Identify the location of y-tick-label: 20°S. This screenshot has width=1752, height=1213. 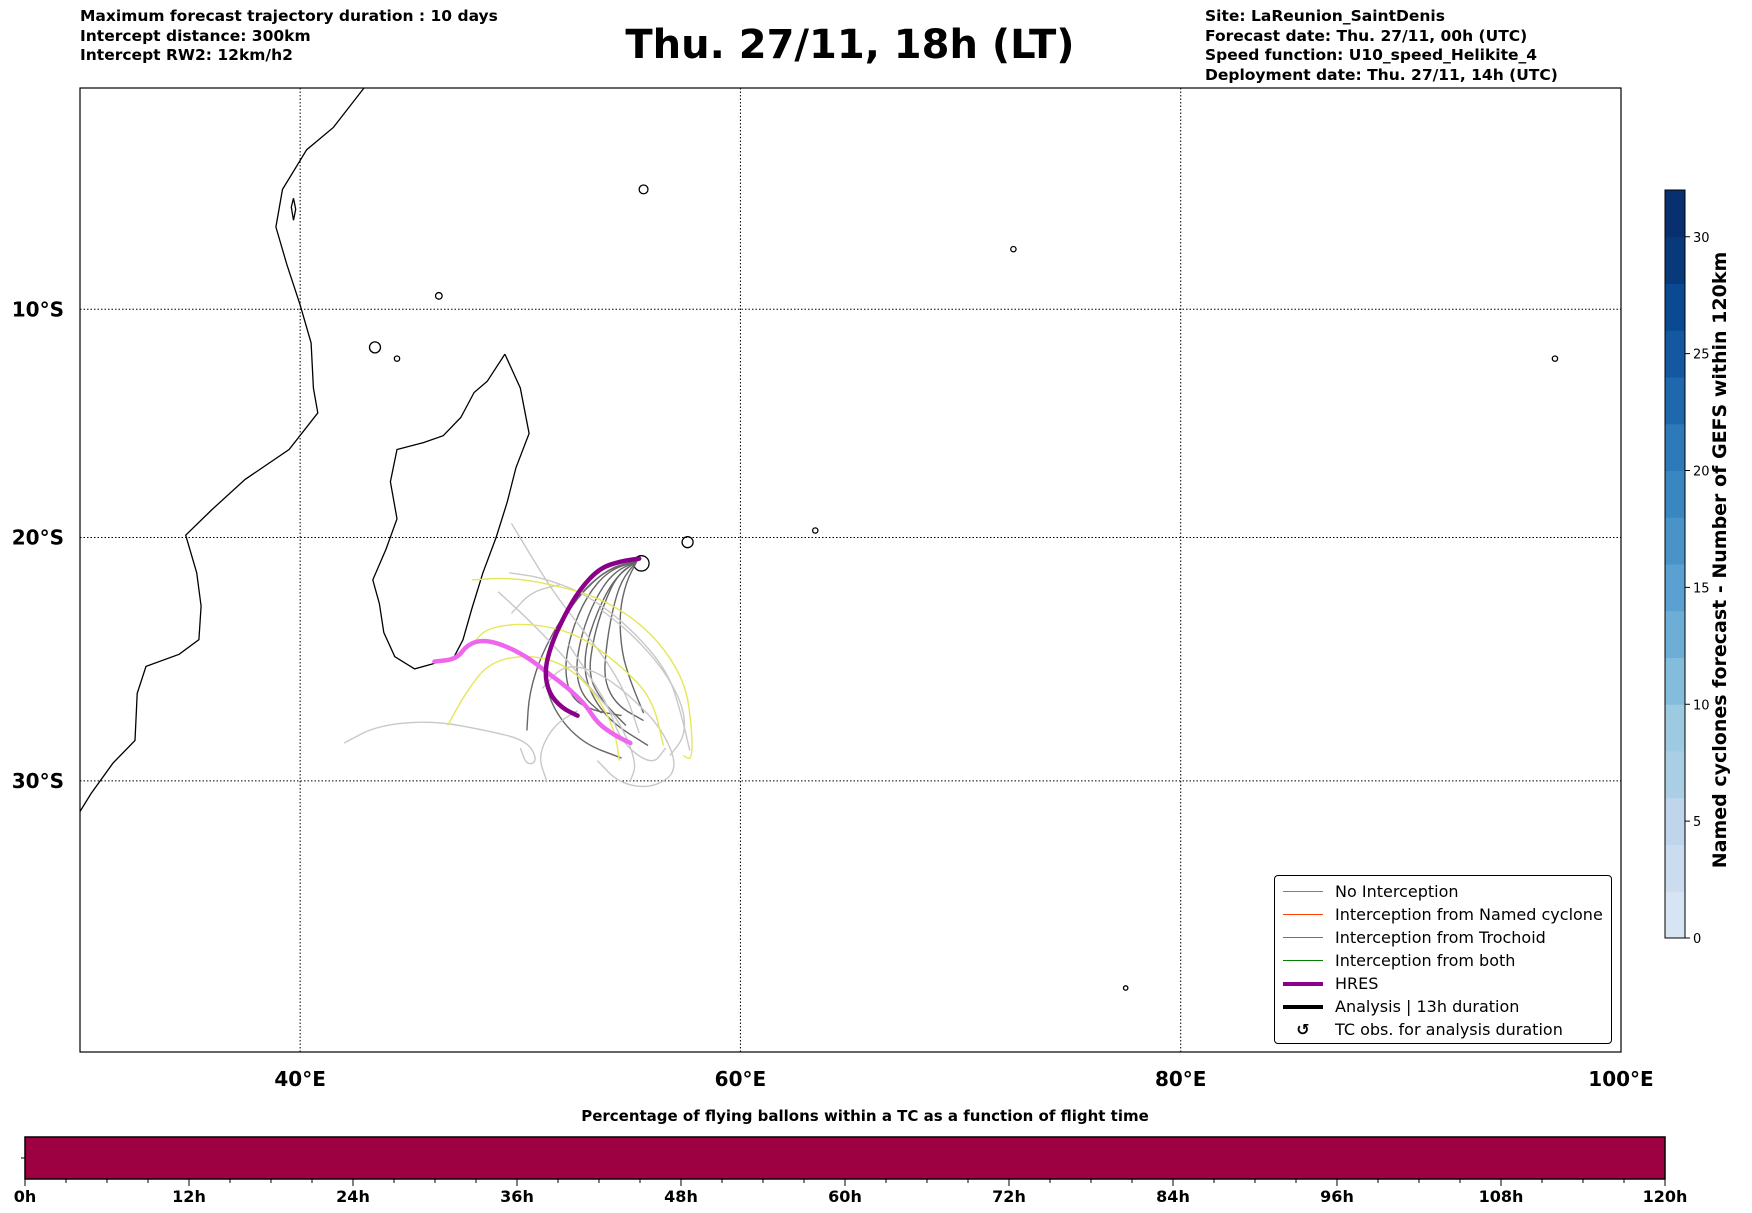
(38, 538).